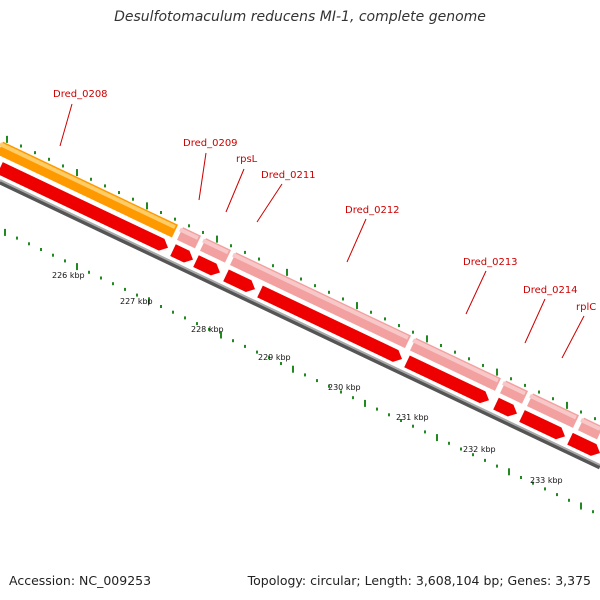 The height and width of the screenshot is (600, 600). Describe the element at coordinates (274, 357) in the screenshot. I see `scale-tick-label: 229 kbp` at that location.